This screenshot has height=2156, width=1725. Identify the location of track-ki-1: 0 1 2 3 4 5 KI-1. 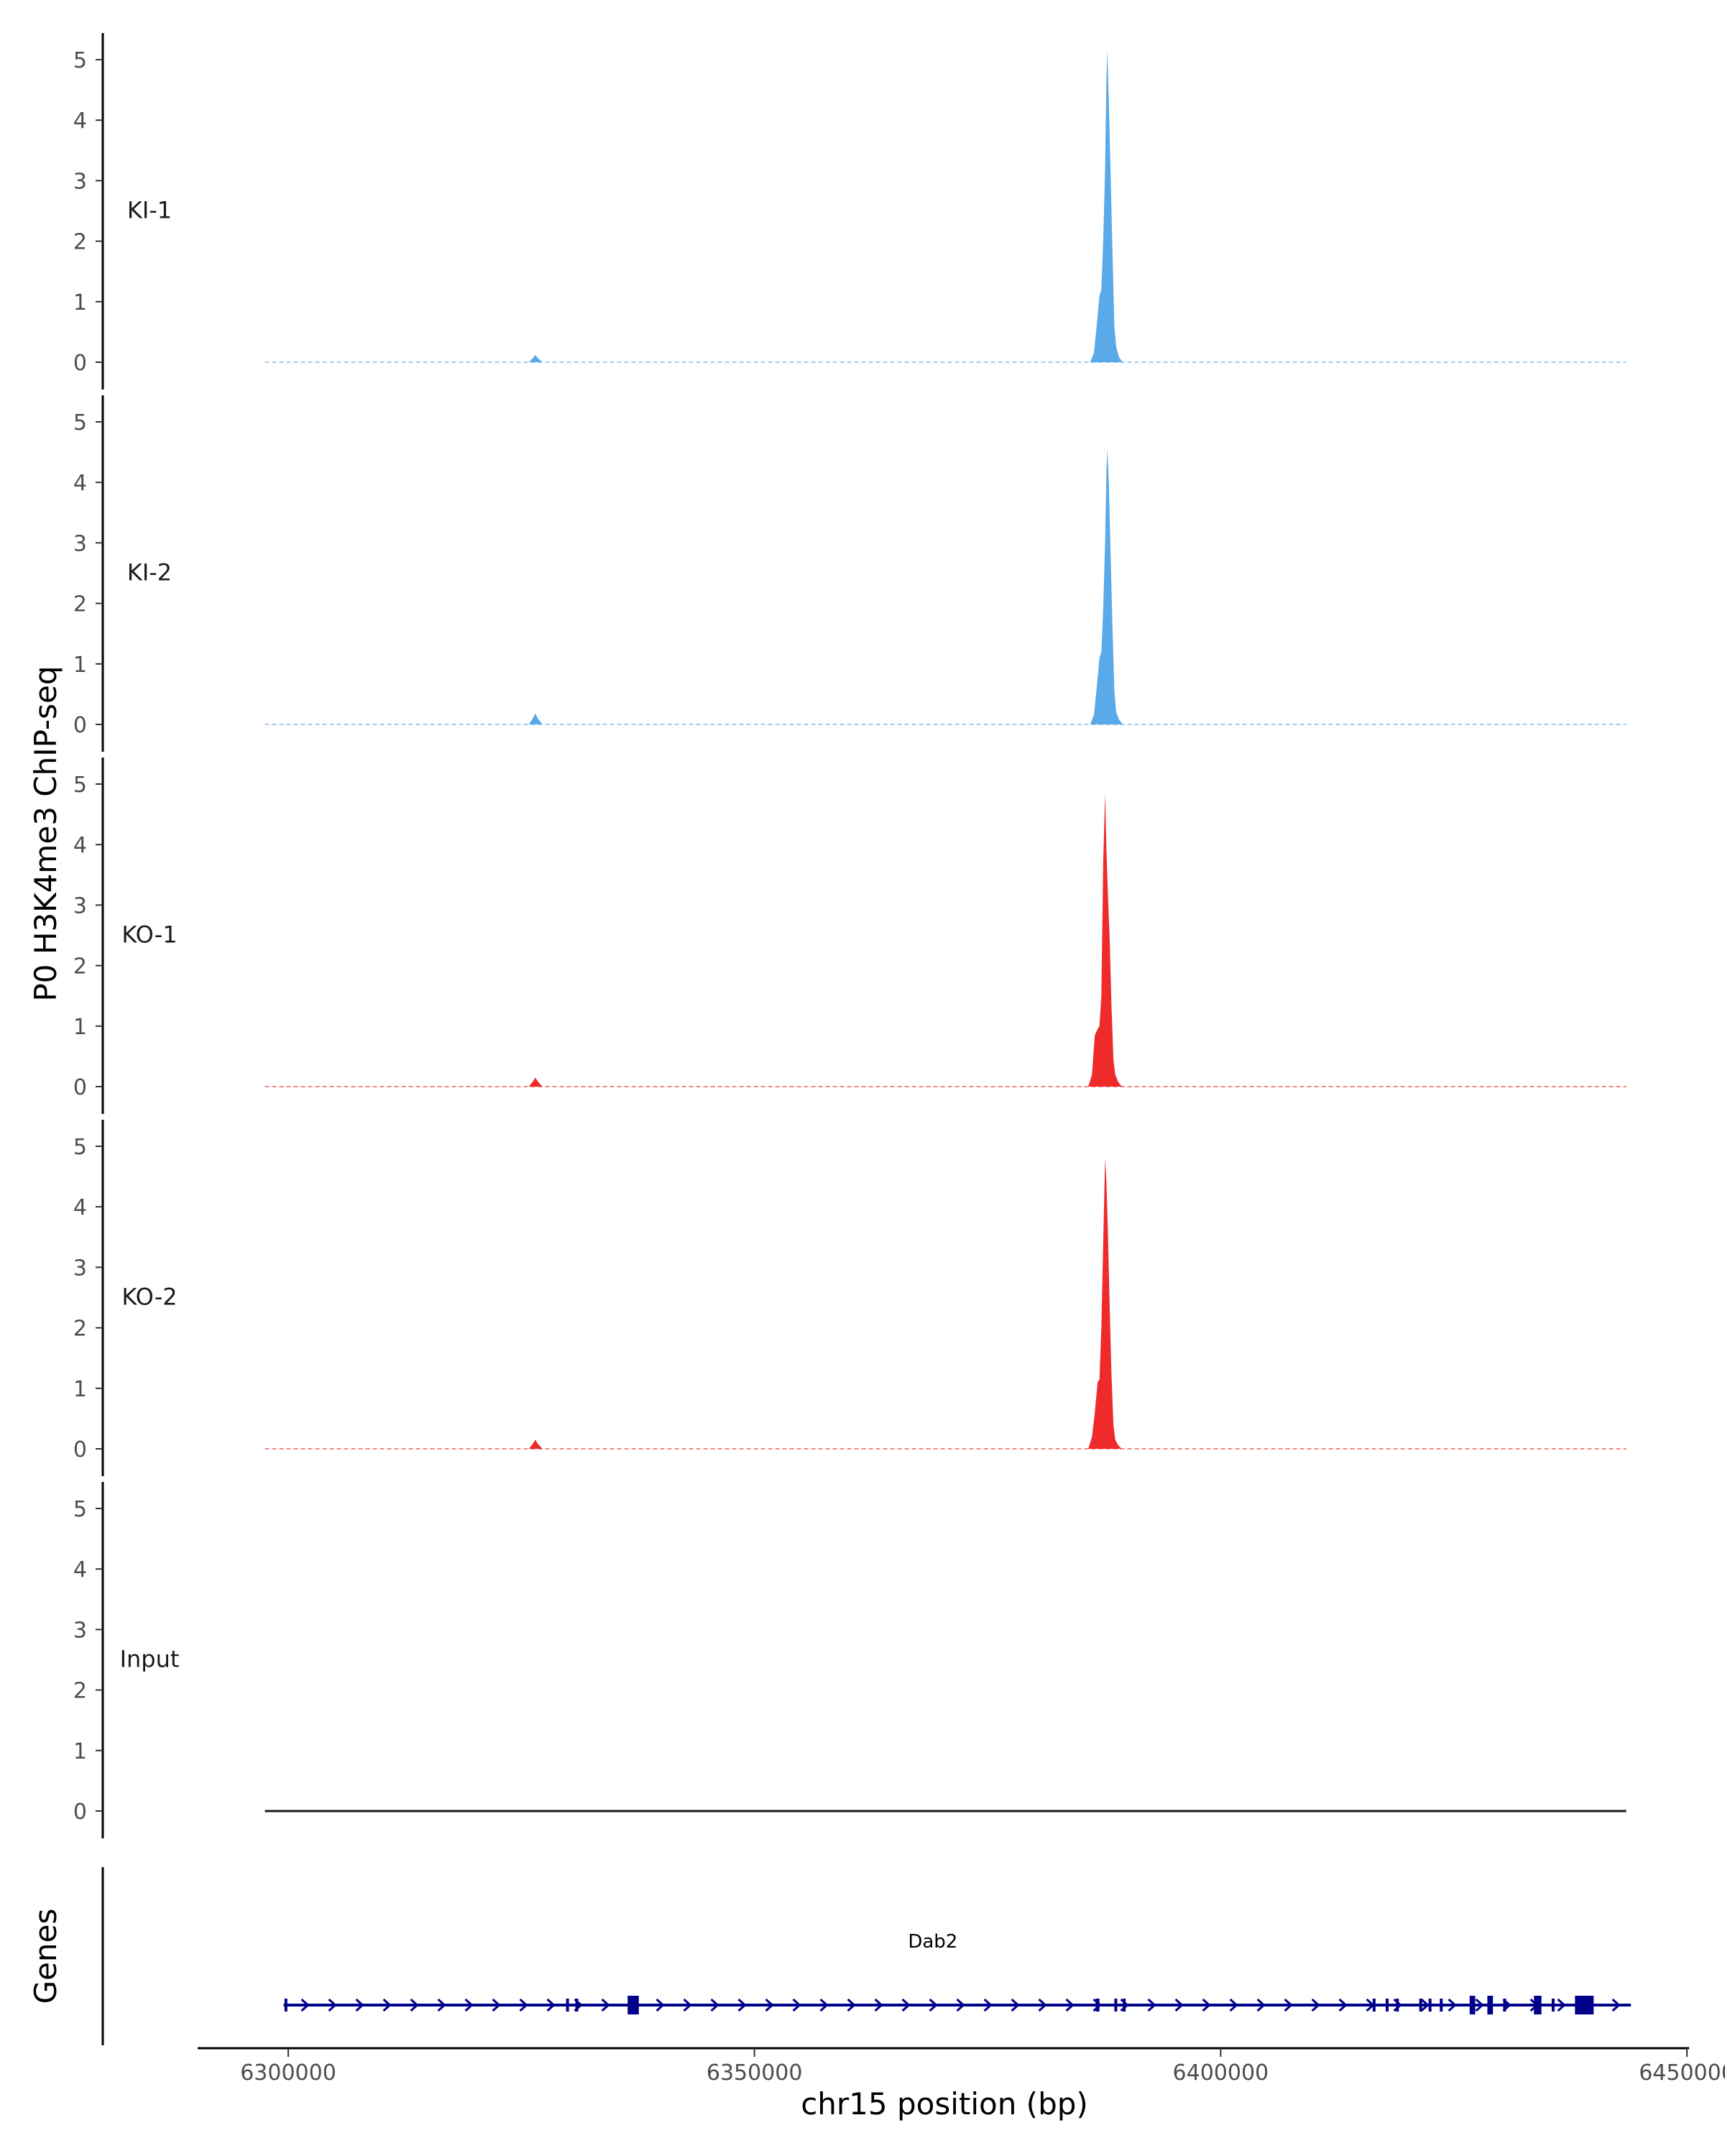
(850, 211).